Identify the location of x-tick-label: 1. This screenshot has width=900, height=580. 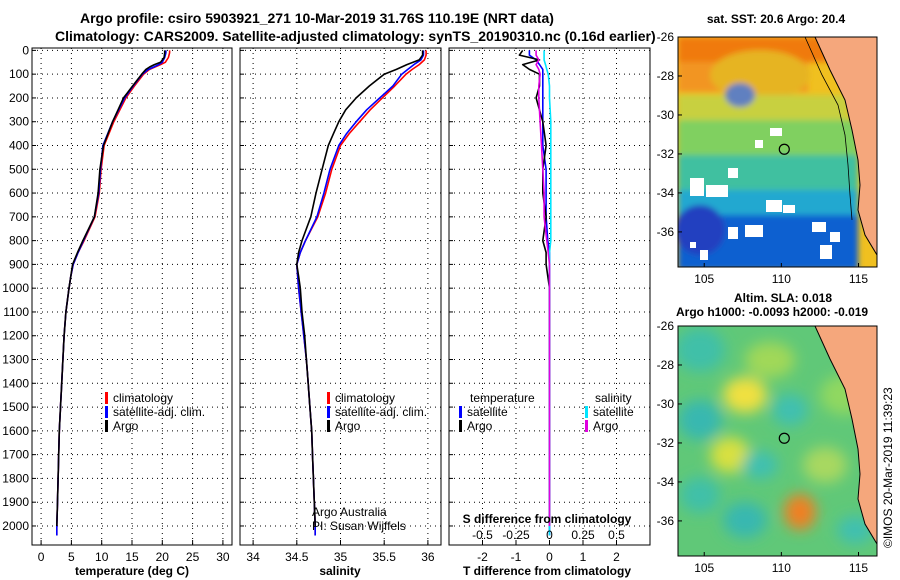
(583, 557).